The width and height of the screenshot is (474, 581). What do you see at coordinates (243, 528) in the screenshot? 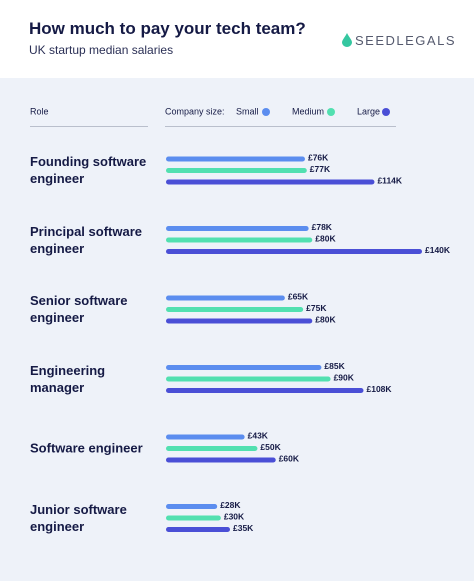
I see `data-label: £35K` at bounding box center [243, 528].